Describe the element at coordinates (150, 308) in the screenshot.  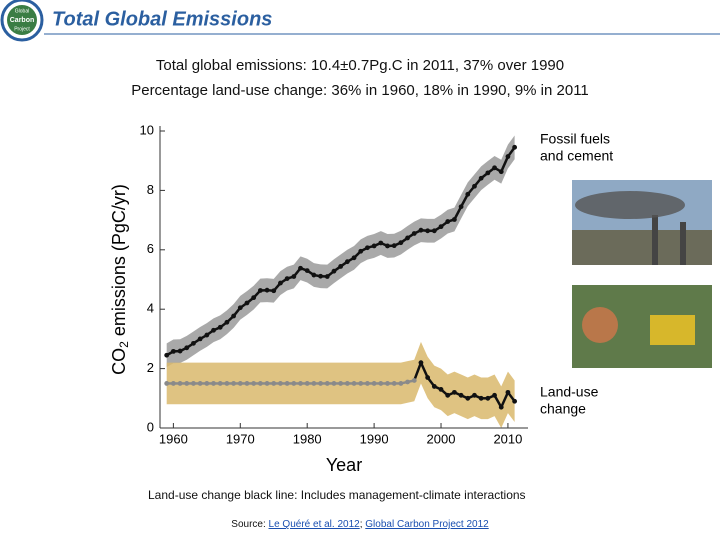
I see `y-tick-label: 4` at that location.